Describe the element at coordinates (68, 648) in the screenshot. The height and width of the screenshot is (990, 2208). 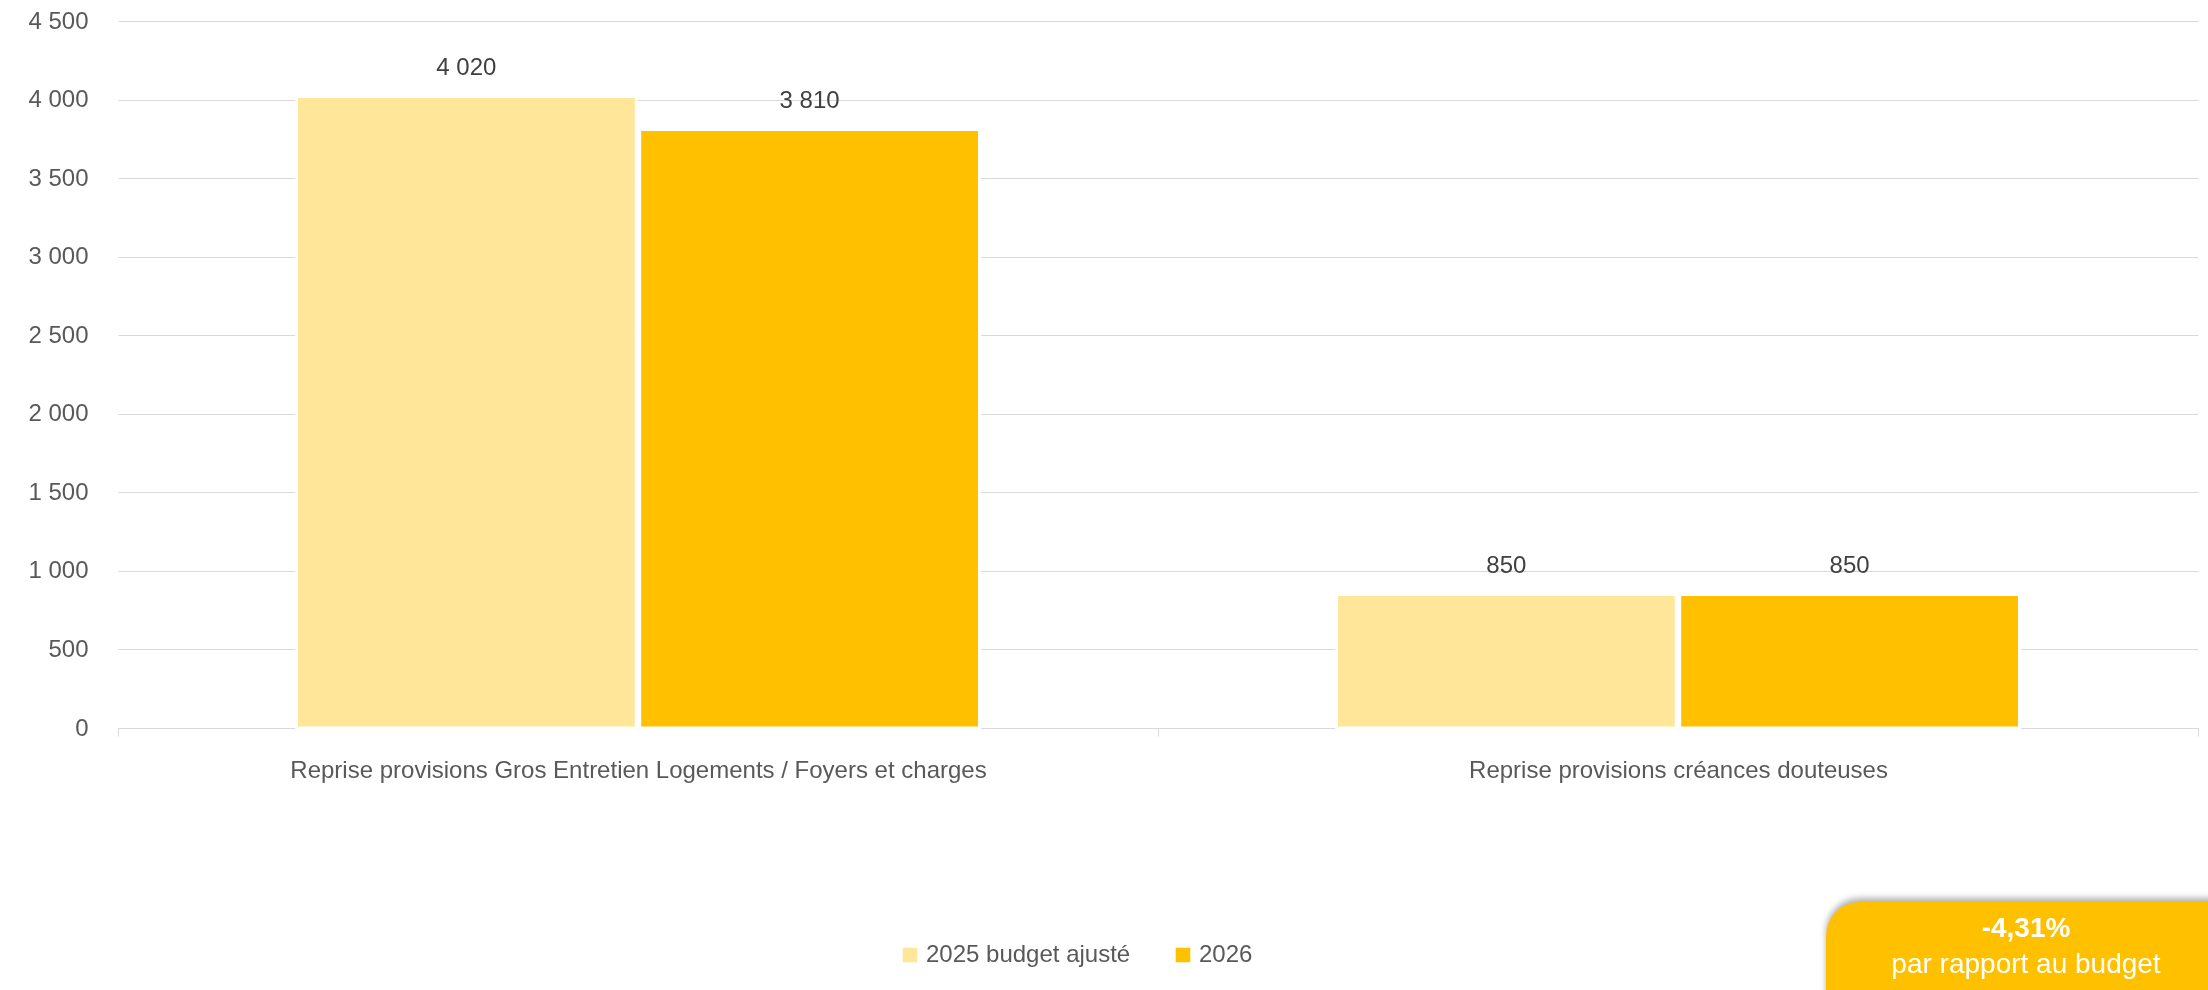
I see `y-tick-label: 500` at that location.